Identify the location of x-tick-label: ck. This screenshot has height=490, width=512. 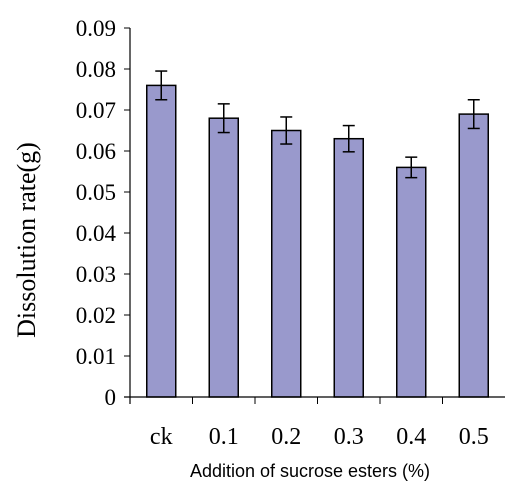
(161, 437).